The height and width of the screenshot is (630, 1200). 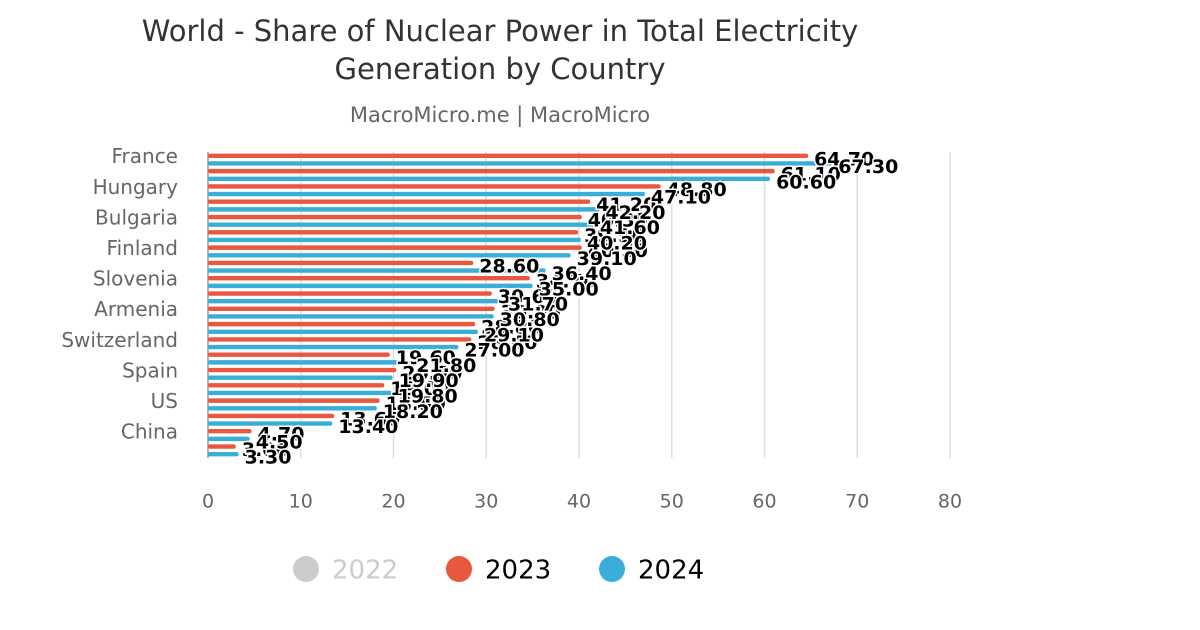 What do you see at coordinates (370, 419) in the screenshot?
I see `data-label: 13.60` at bounding box center [370, 419].